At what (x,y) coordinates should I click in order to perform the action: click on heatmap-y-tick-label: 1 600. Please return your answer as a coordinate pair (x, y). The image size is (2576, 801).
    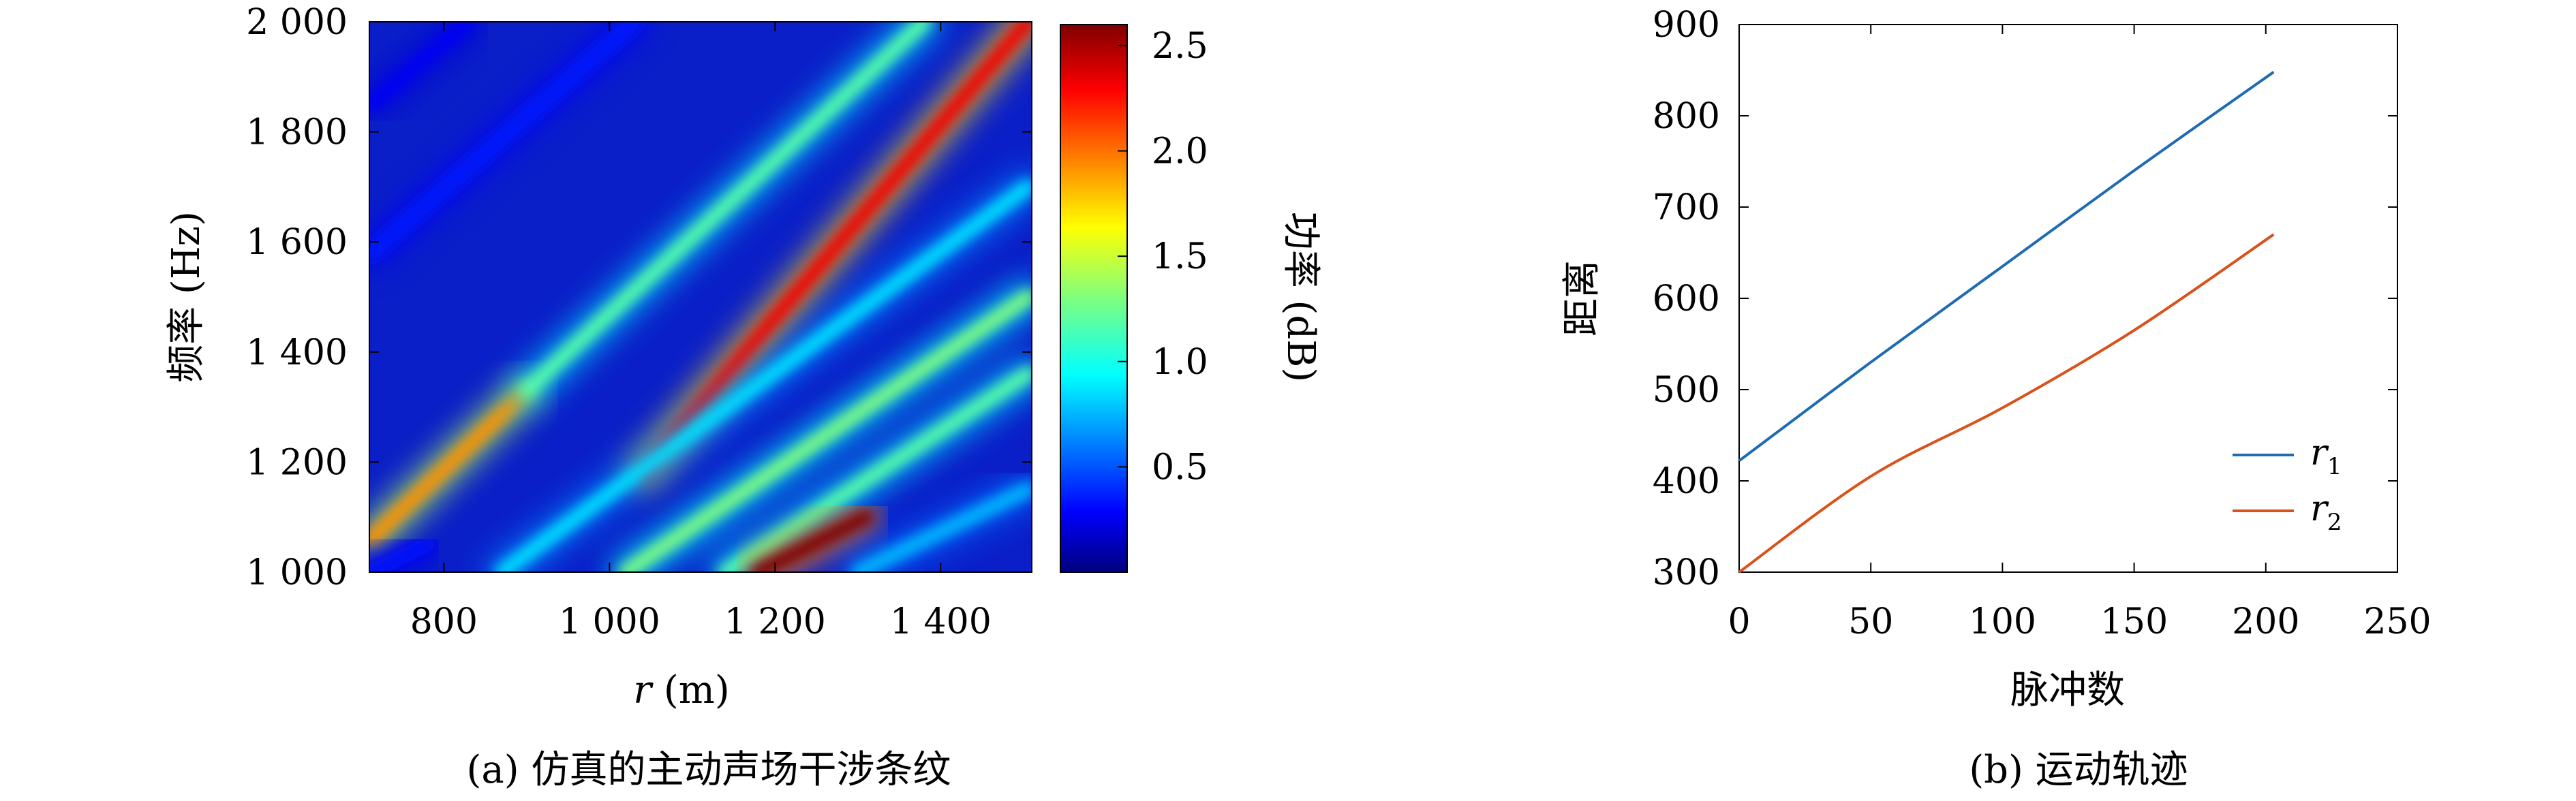
    Looking at the image, I should click on (297, 242).